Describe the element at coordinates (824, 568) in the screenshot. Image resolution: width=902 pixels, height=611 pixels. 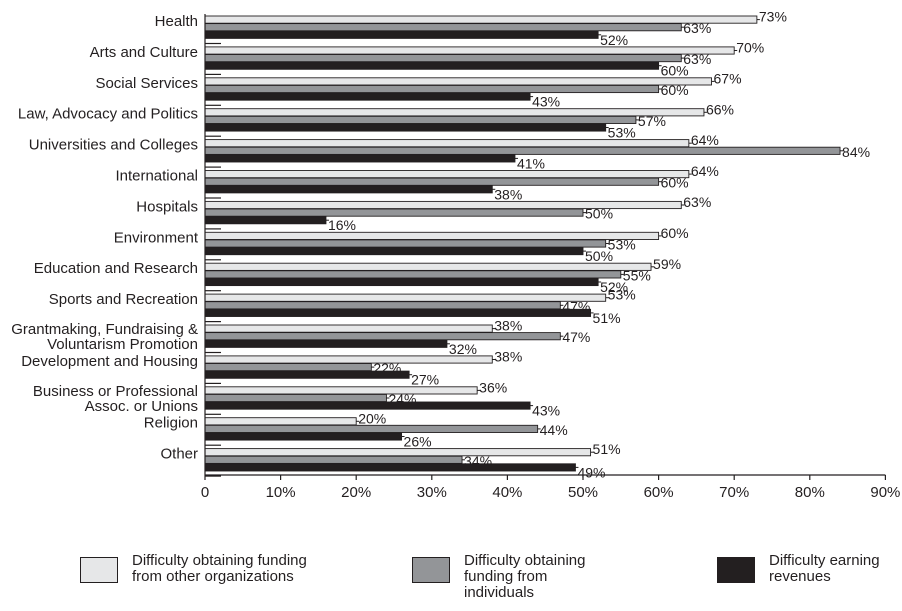
I see `legend-label-earning-revenues: Difficulty earning revenues` at that location.